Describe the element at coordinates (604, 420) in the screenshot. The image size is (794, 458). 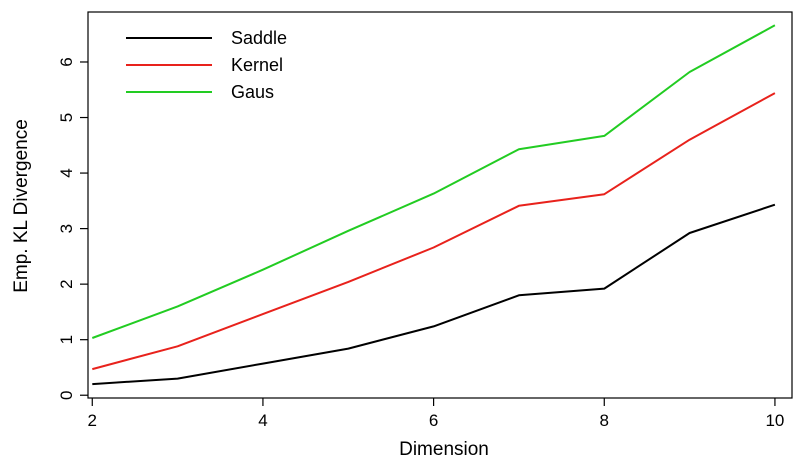
I see `x-tick-label: 8` at that location.